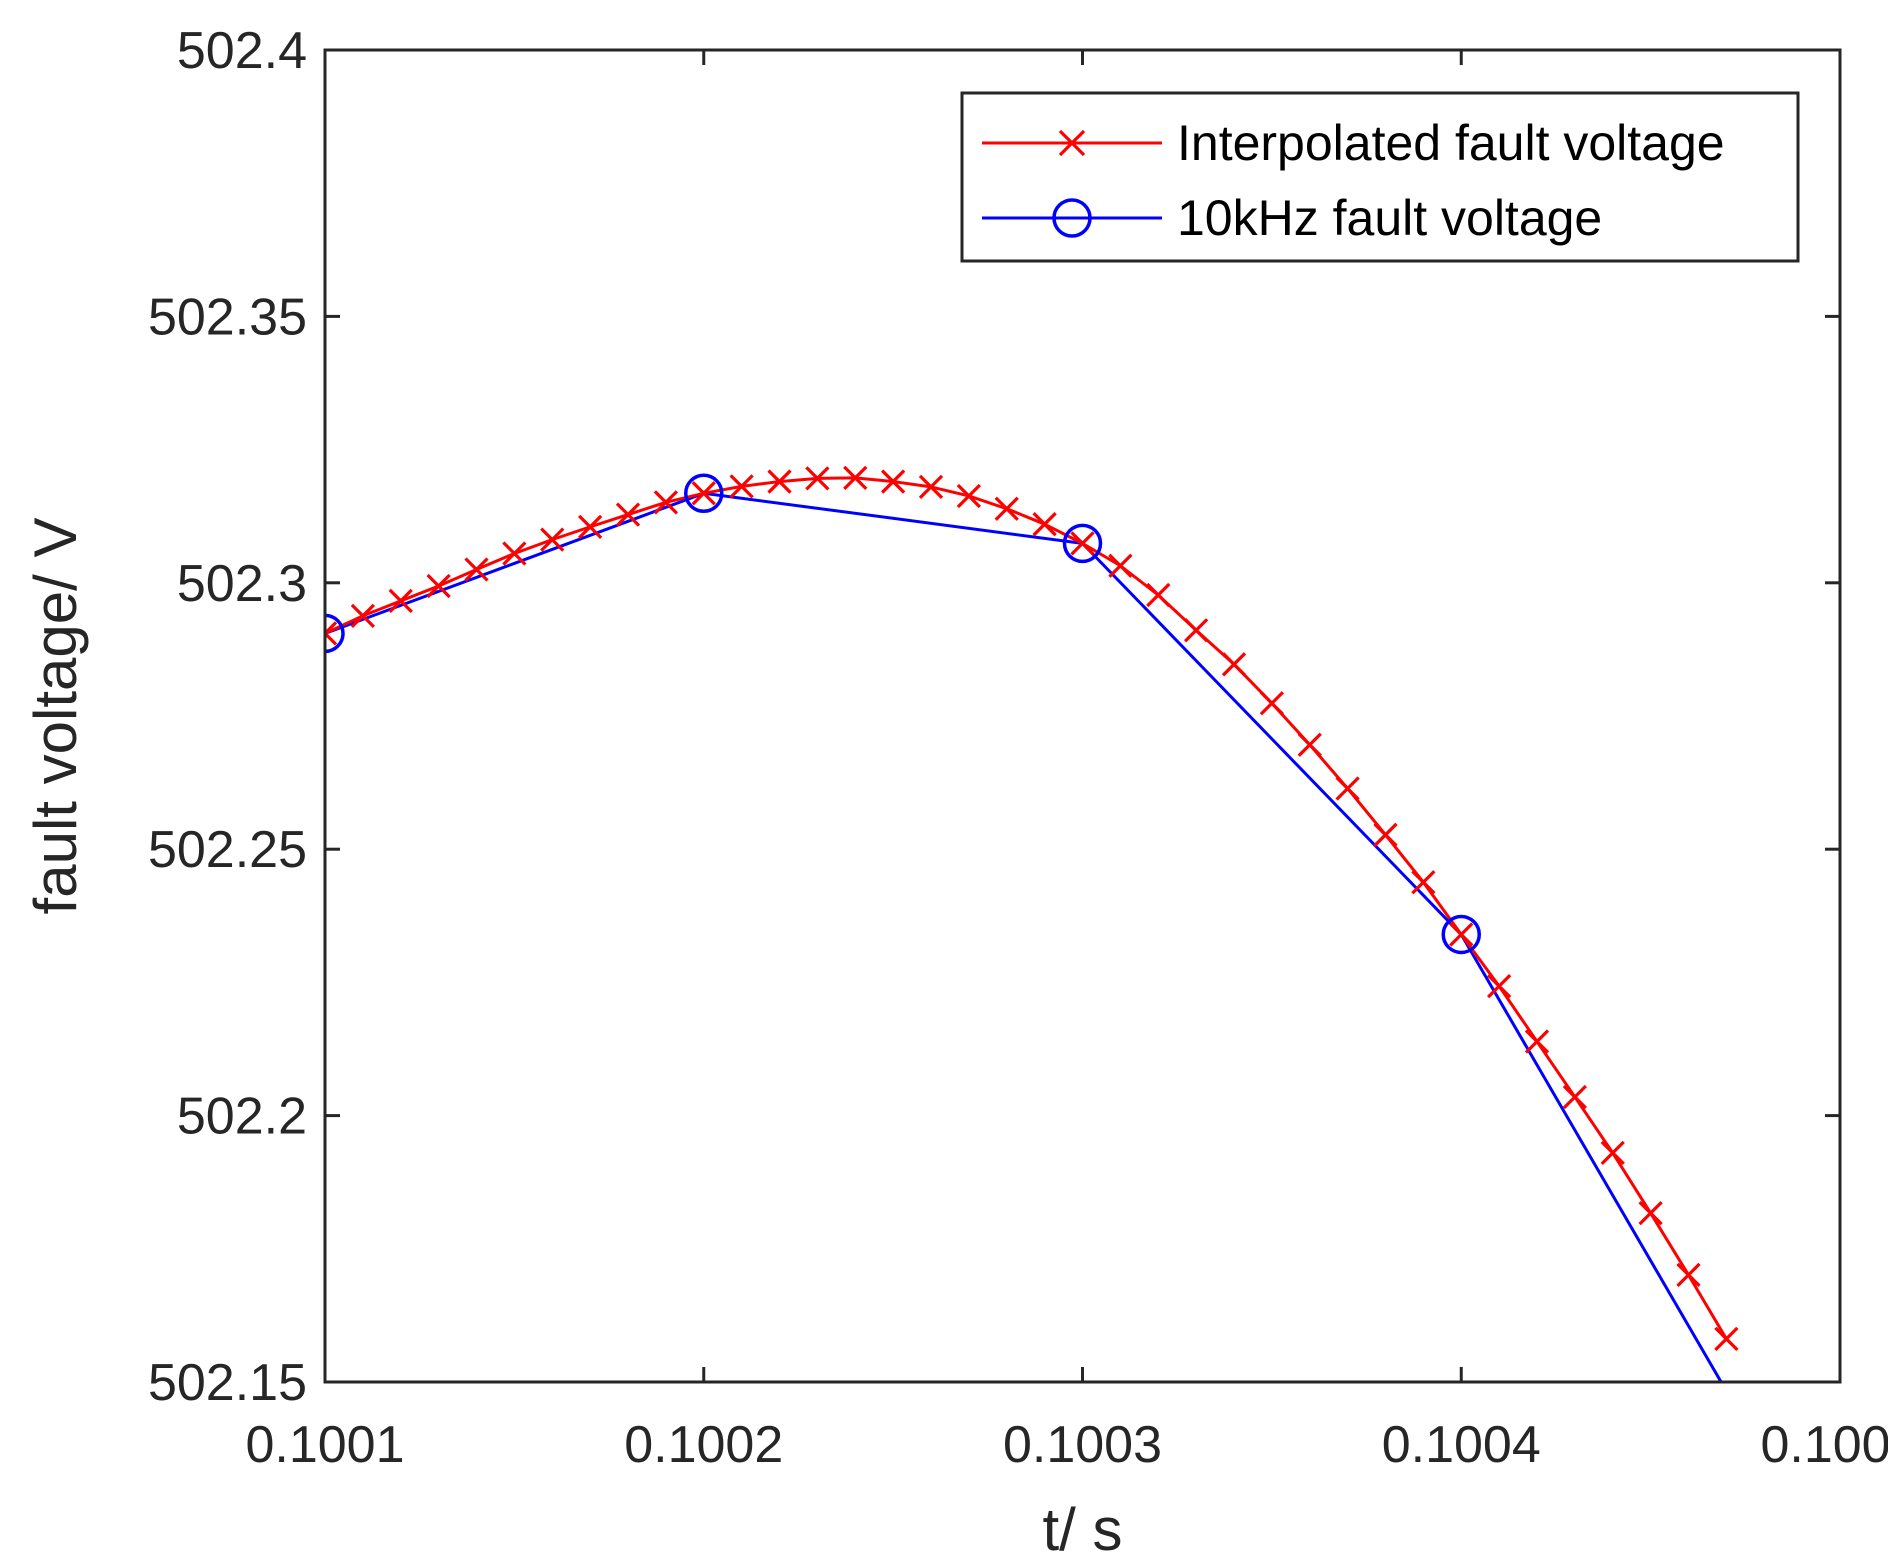 This screenshot has height=1567, width=1888. What do you see at coordinates (242, 1117) in the screenshot?
I see `y-tick-label: 502.2` at bounding box center [242, 1117].